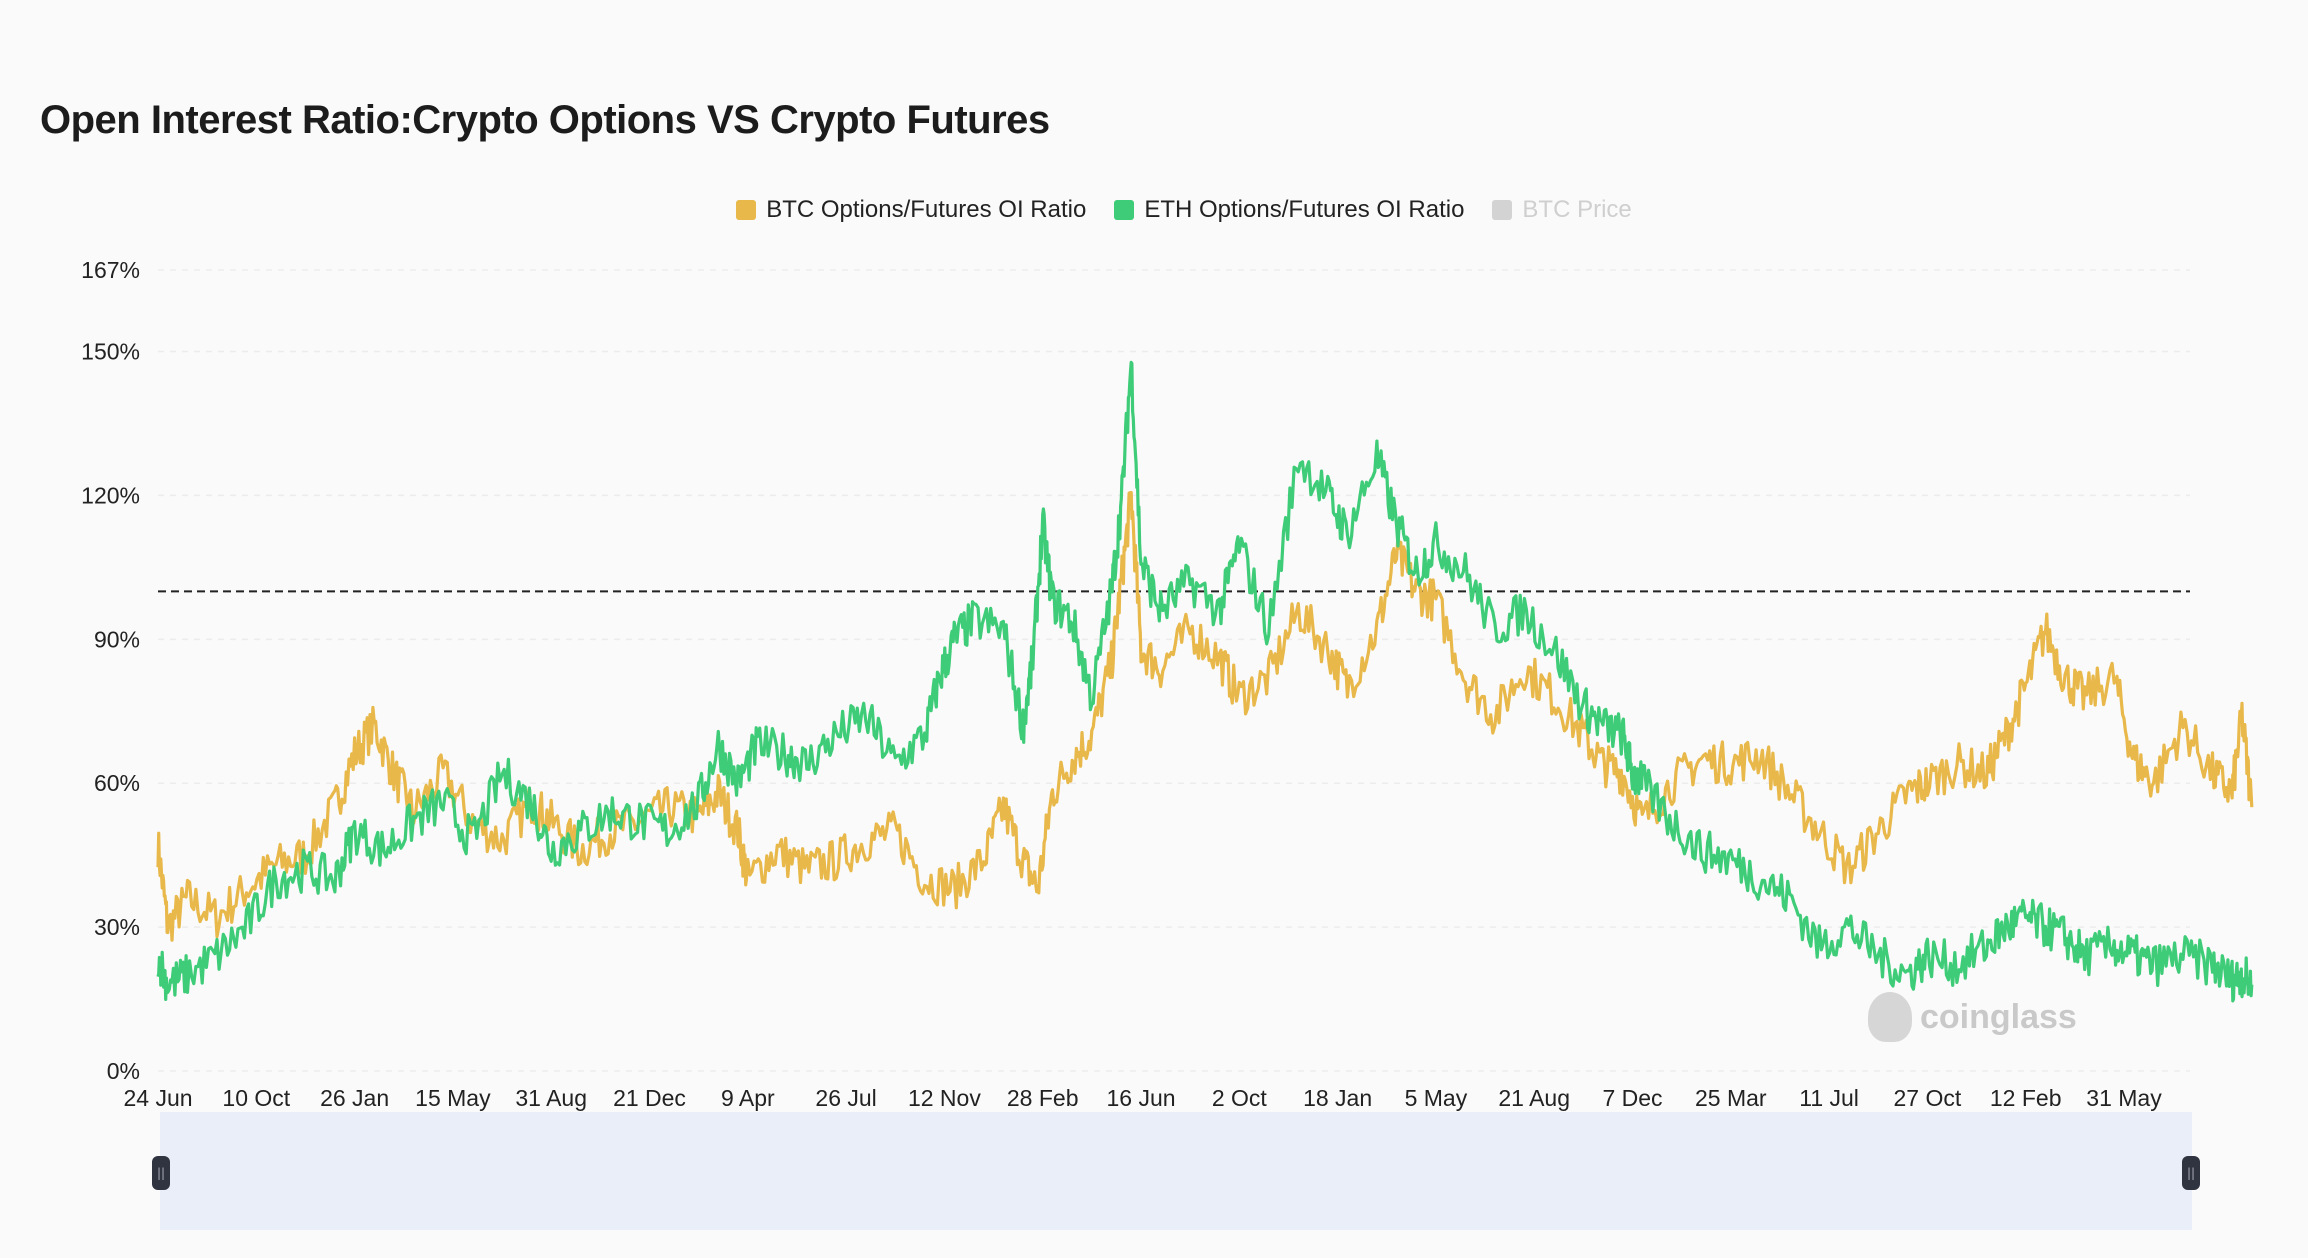 Image resolution: width=2308 pixels, height=1258 pixels. I want to click on watermark-text: coinglass, so click(1998, 1016).